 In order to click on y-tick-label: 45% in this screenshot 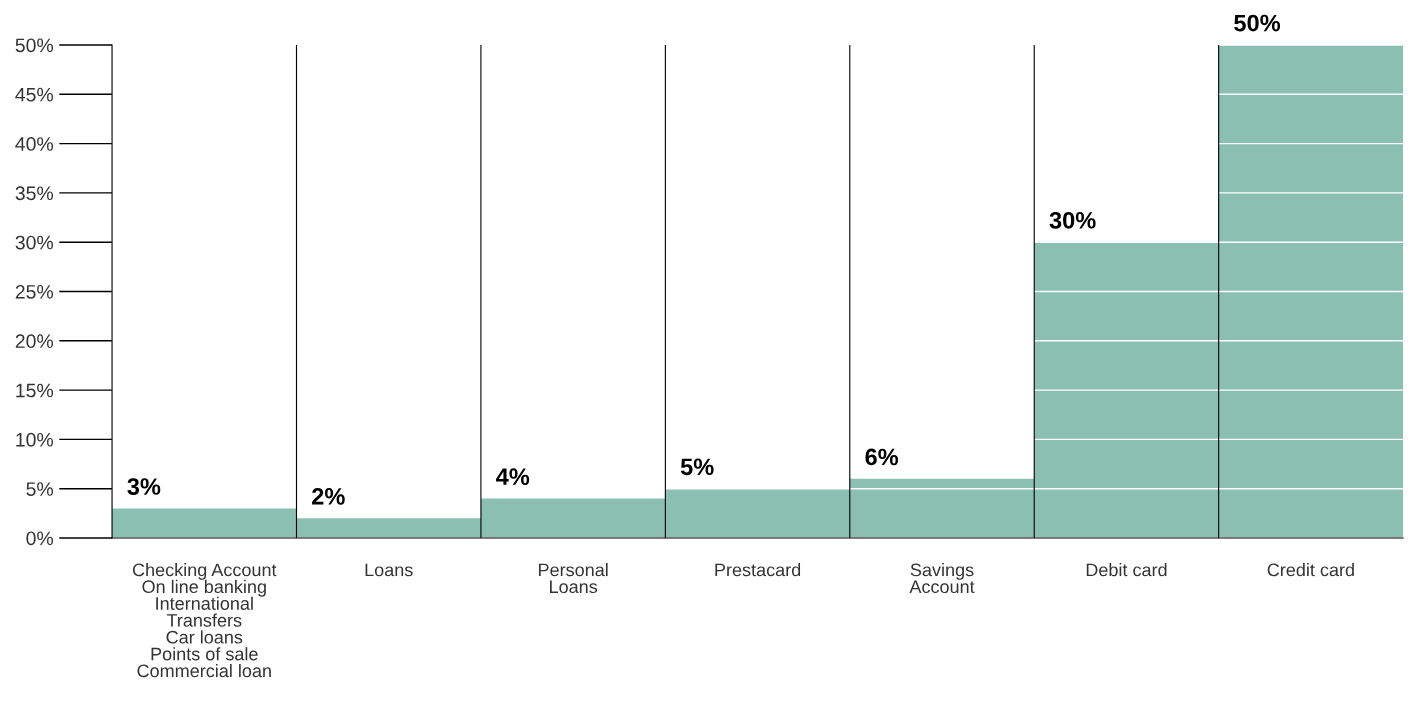, I will do `click(34, 94)`.